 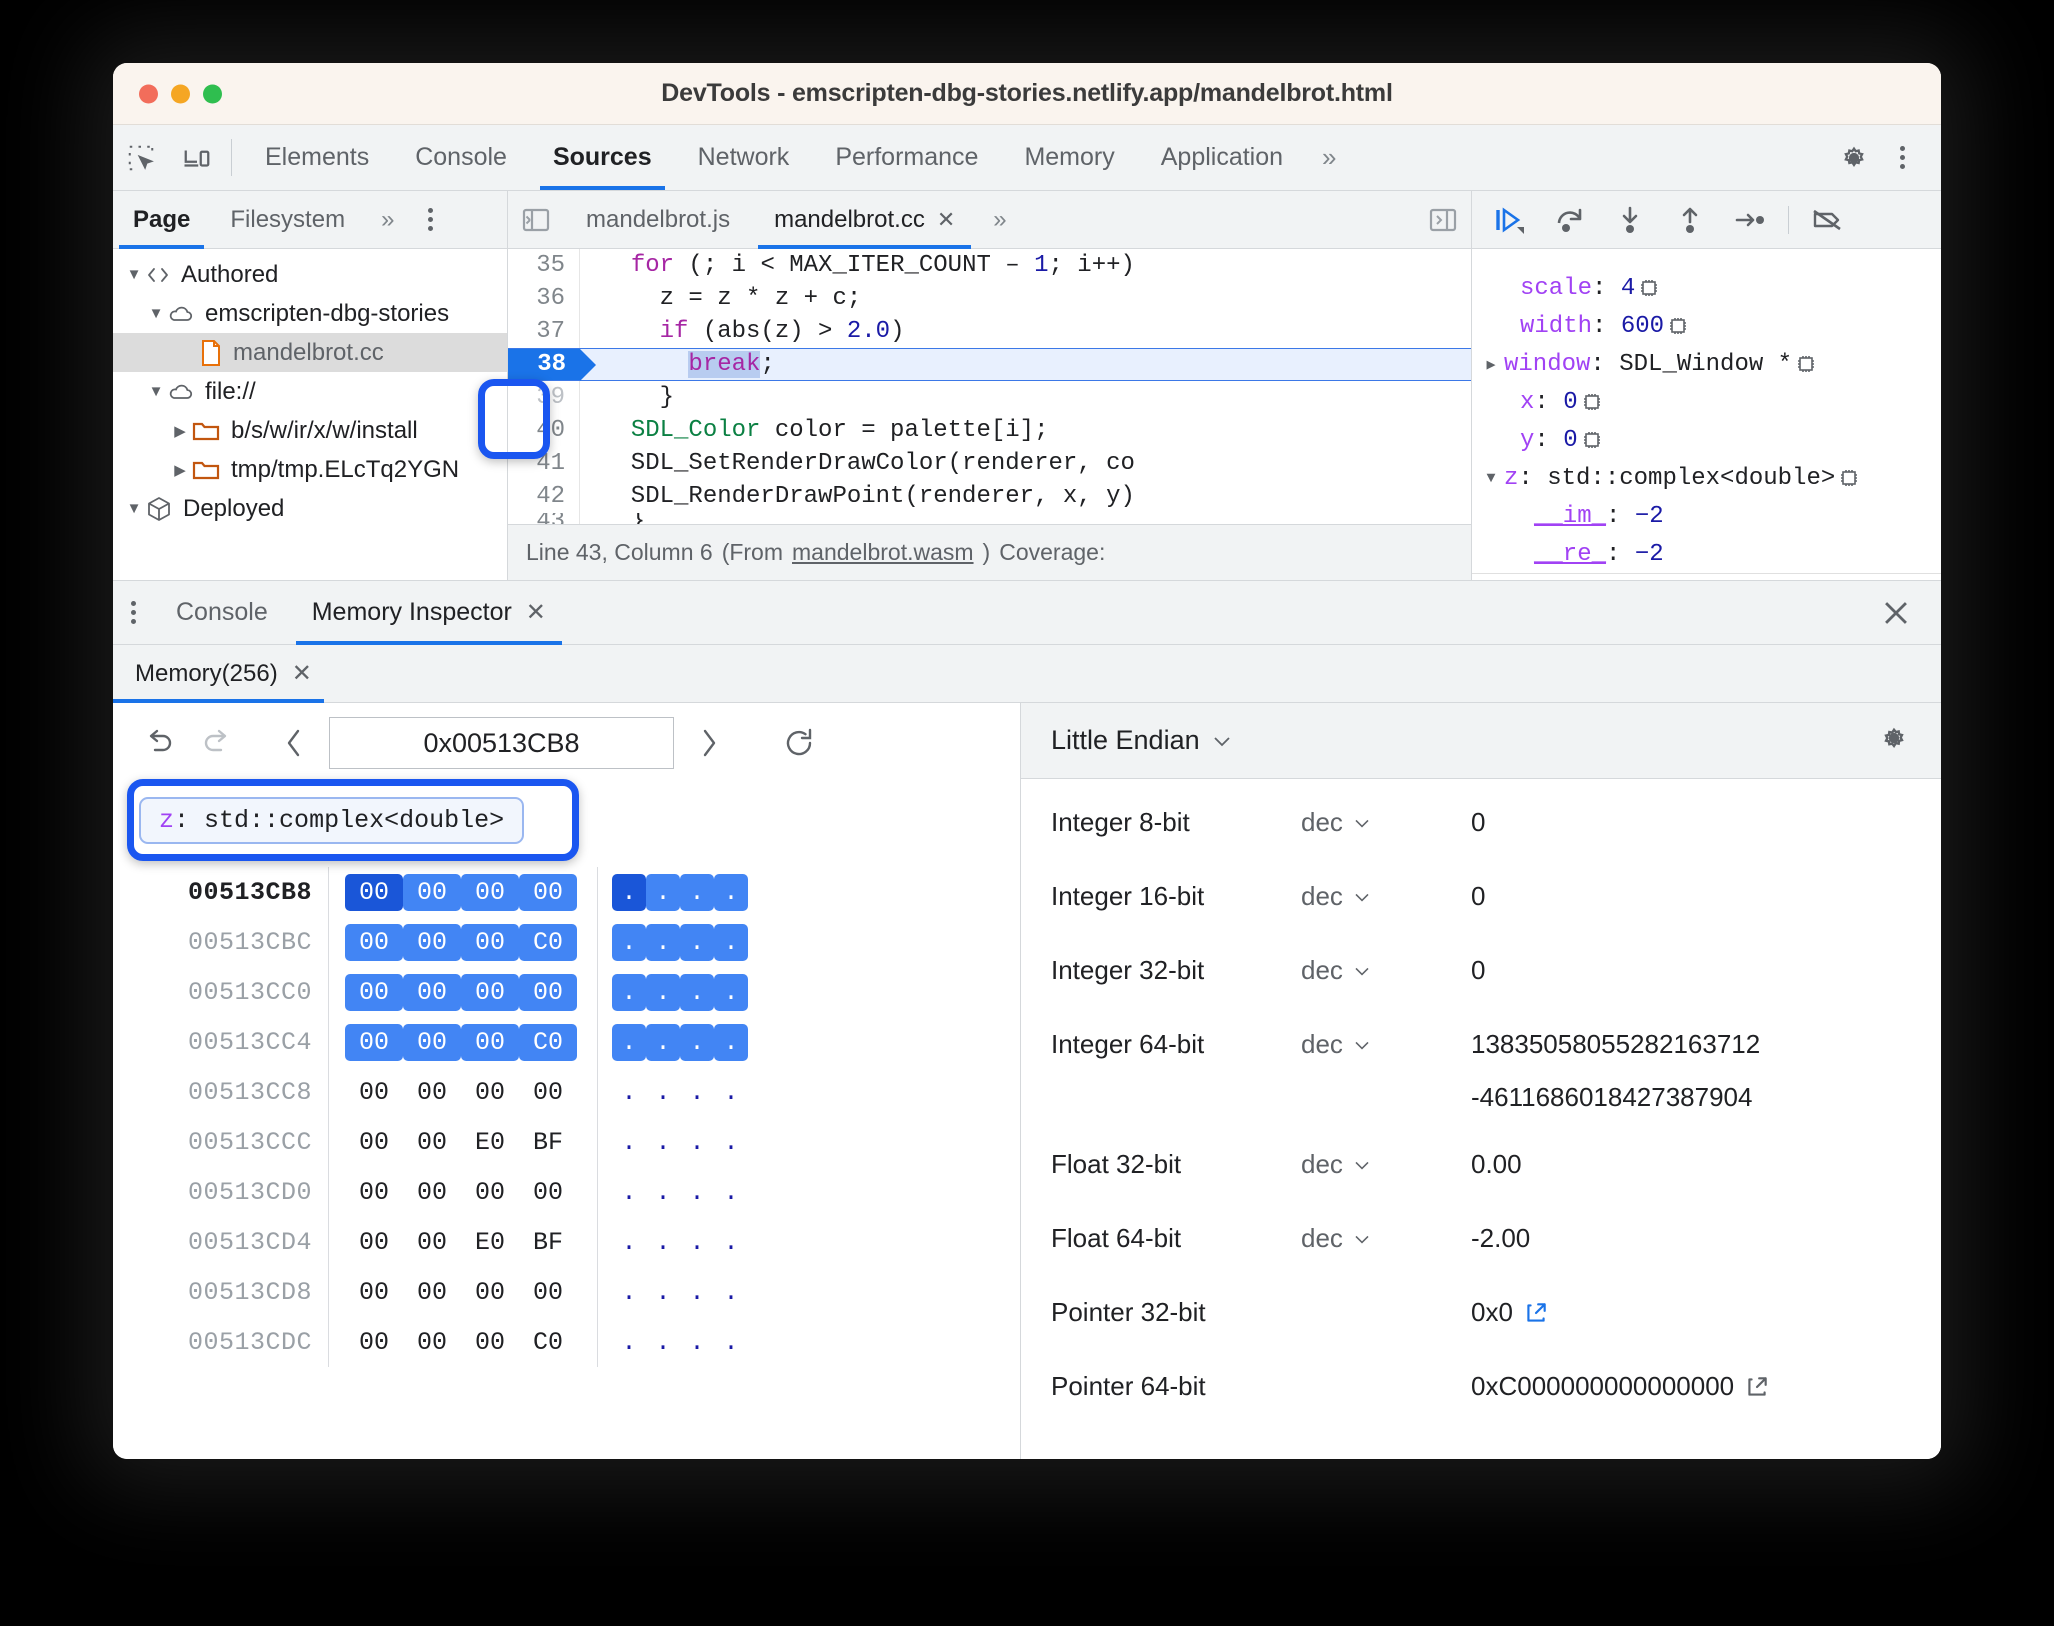 I want to click on drawer-tab-console: Console, so click(x=222, y=612).